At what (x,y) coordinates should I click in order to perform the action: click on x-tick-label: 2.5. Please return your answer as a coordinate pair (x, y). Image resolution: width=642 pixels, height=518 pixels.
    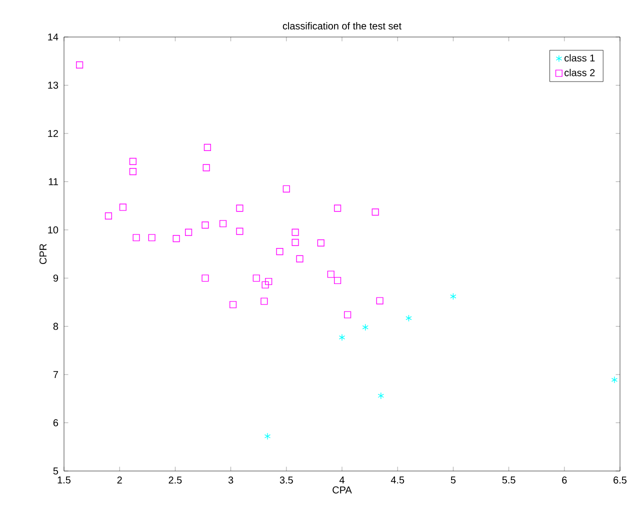
    Looking at the image, I should click on (175, 480).